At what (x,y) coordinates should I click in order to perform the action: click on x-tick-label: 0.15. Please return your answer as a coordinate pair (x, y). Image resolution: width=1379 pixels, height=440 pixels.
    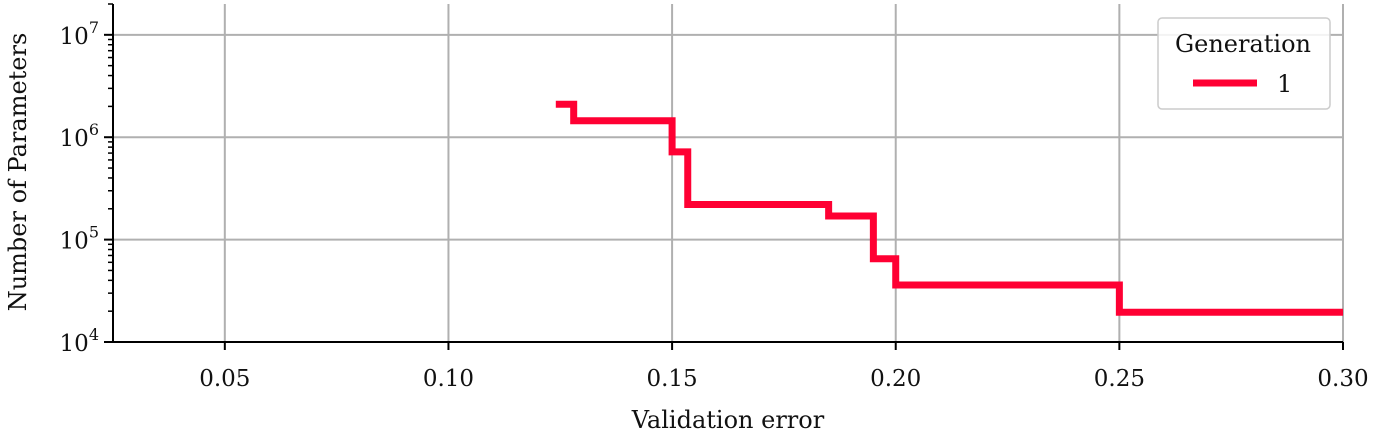
    Looking at the image, I should click on (671, 379).